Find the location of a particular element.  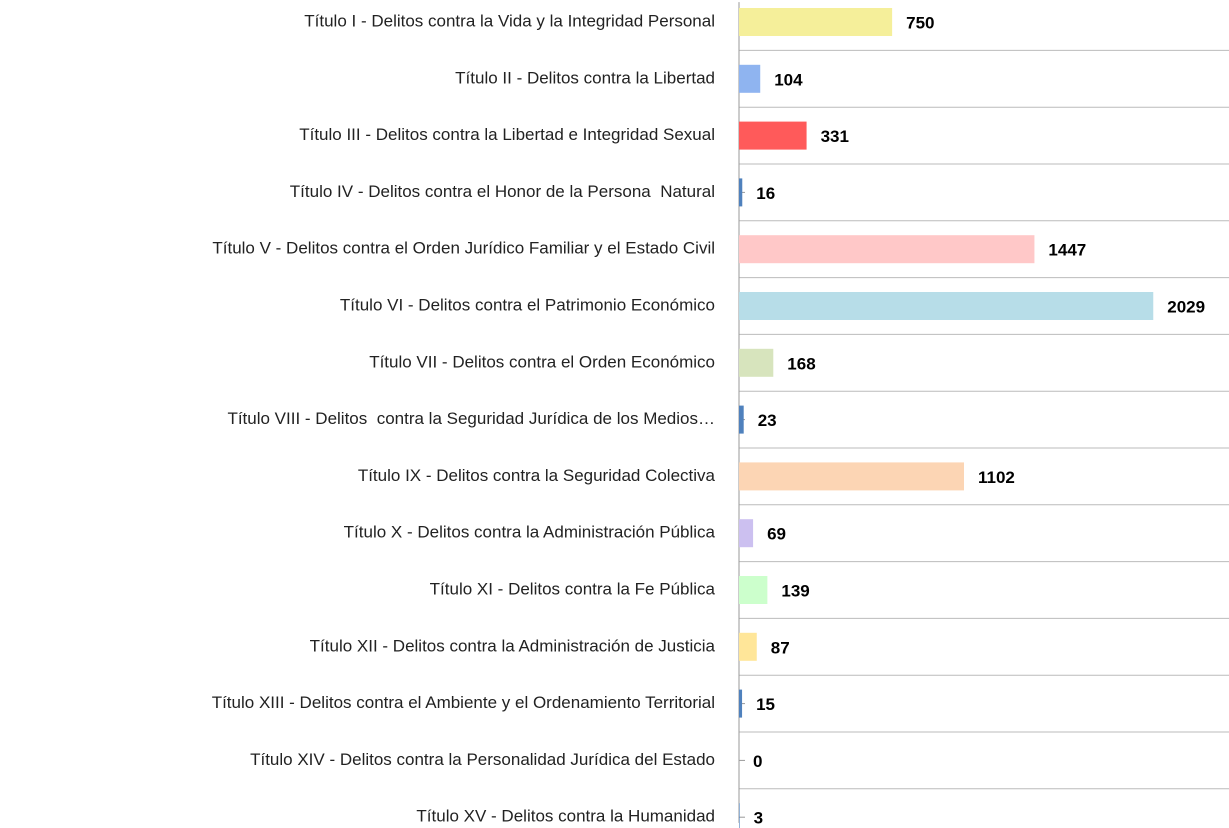

value-label: 3 is located at coordinates (758, 818).